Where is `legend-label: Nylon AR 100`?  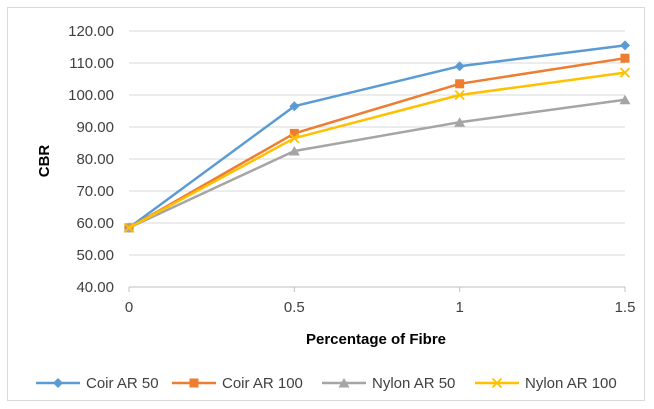
legend-label: Nylon AR 100 is located at coordinates (571, 383).